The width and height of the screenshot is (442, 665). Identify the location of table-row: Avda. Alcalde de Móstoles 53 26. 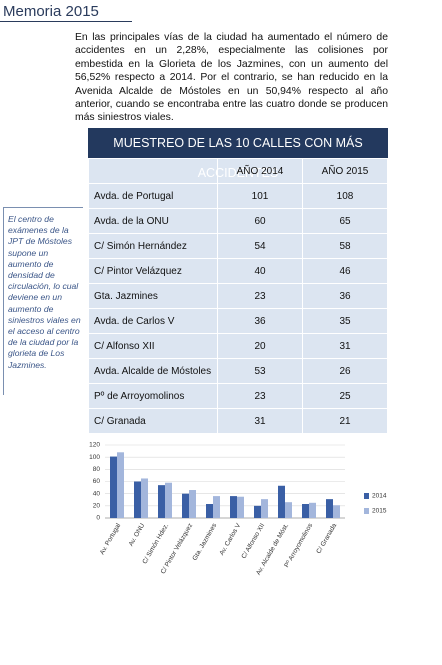
(238, 371).